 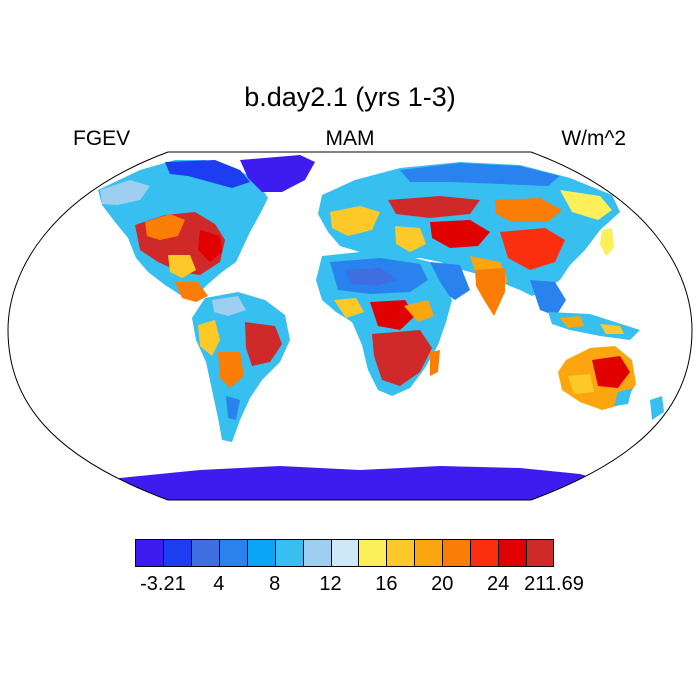 What do you see at coordinates (330, 584) in the screenshot?
I see `colorbar-label: 12` at bounding box center [330, 584].